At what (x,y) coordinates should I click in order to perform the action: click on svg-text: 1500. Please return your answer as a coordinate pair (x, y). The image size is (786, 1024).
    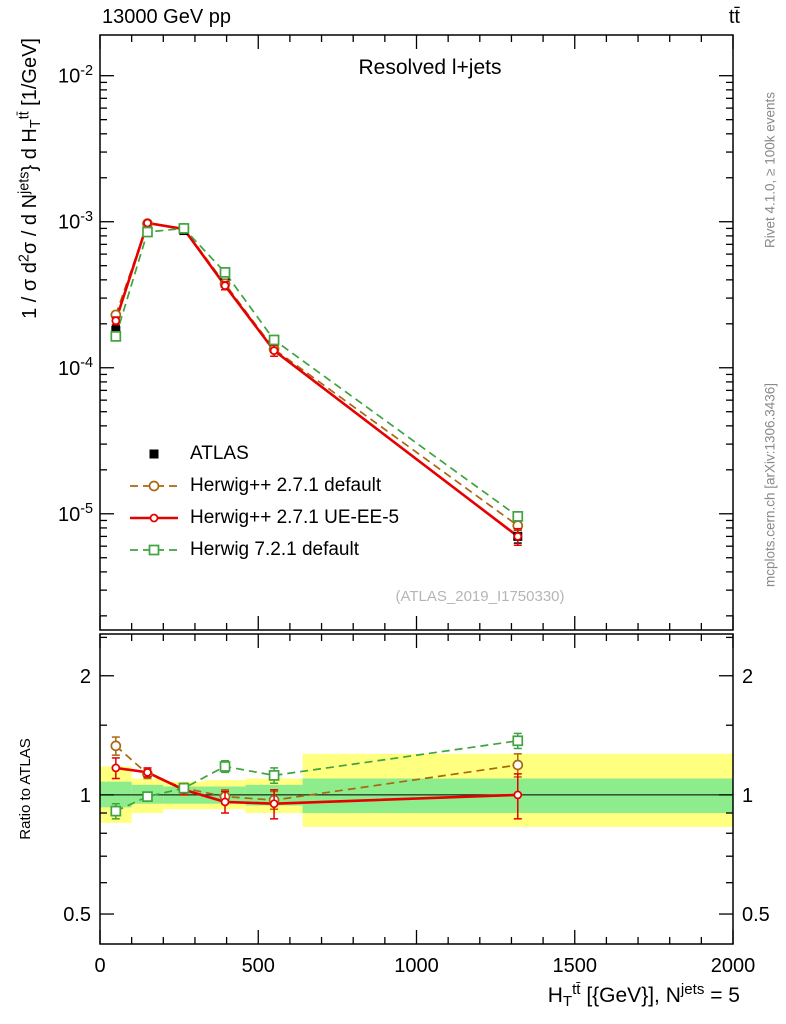
    Looking at the image, I should click on (575, 966).